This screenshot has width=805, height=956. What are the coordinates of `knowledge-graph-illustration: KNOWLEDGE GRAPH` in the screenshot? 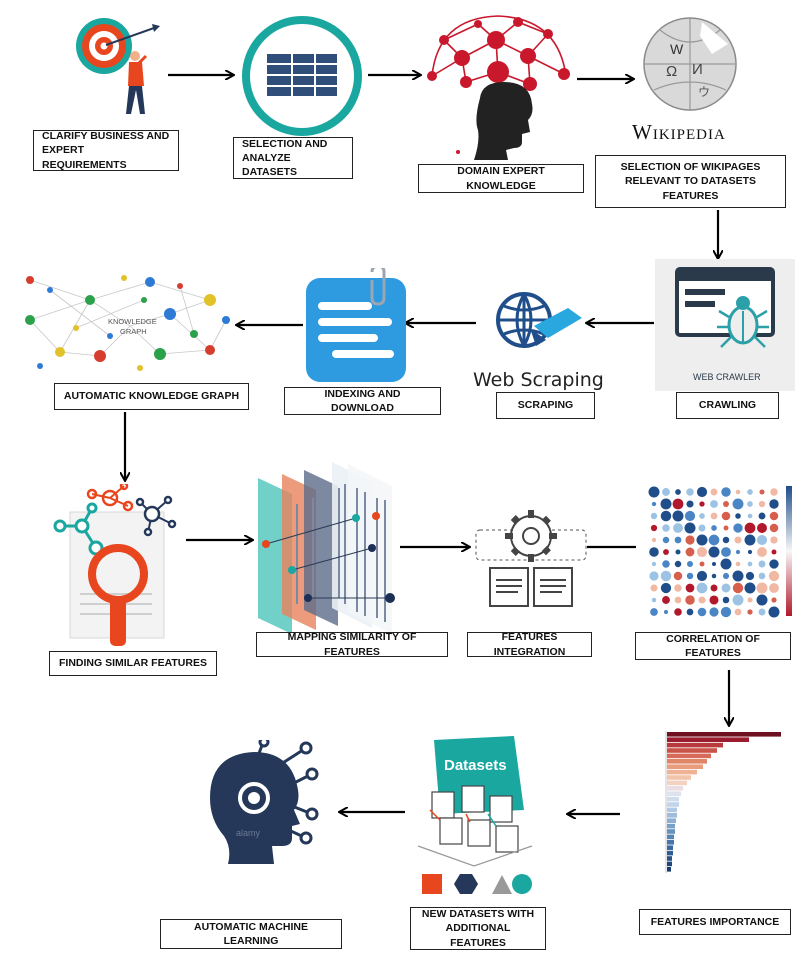 It's located at (127, 323).